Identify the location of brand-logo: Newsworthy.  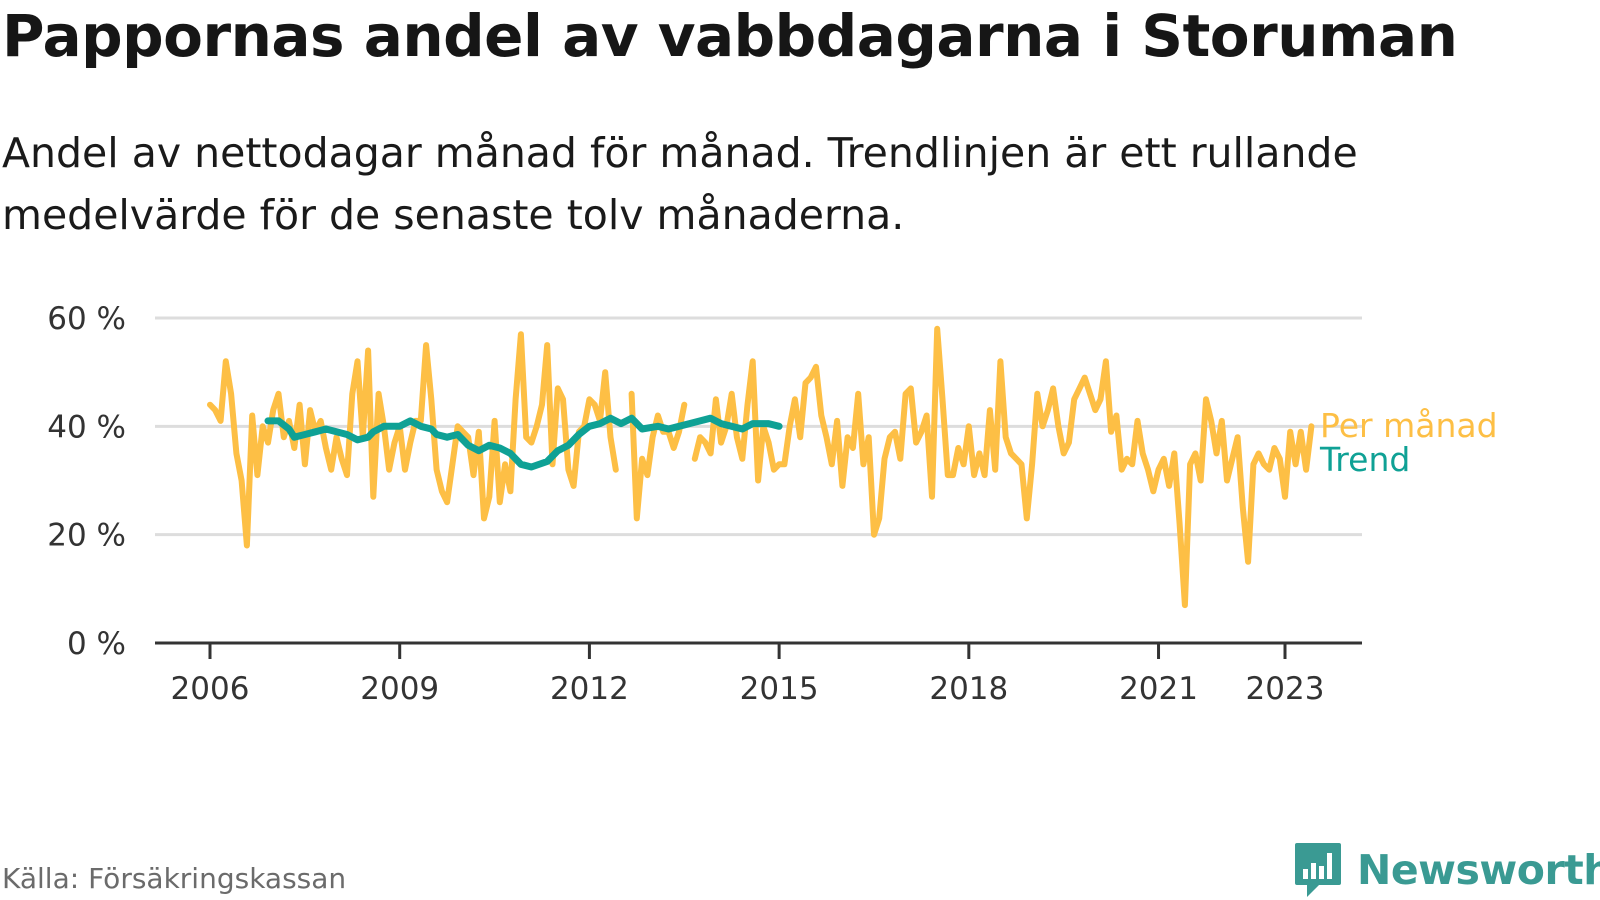
(1446, 870).